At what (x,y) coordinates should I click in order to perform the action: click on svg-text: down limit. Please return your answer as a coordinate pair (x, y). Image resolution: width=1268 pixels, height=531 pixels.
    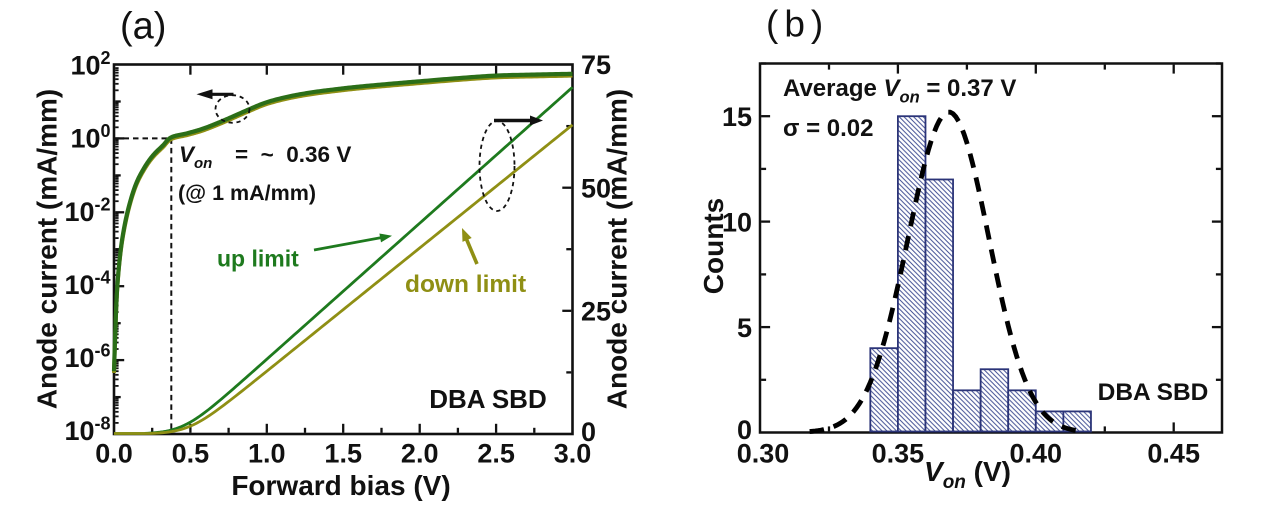
    Looking at the image, I should click on (465, 284).